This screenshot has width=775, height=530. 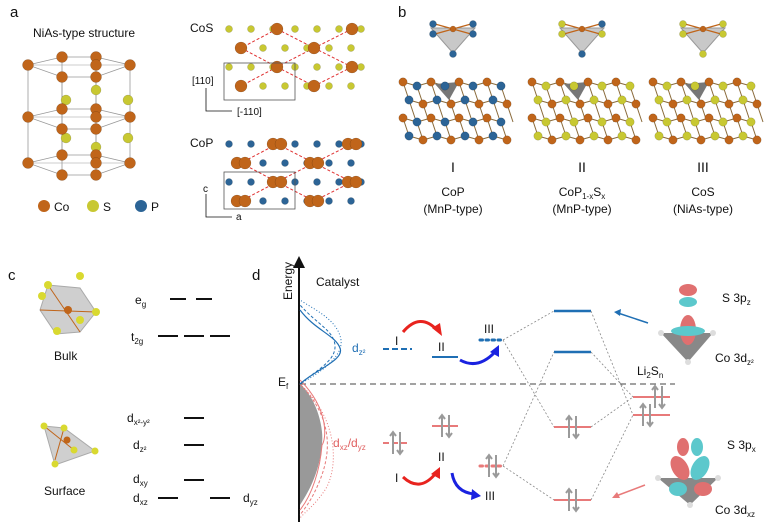 I want to click on stage-I-upper: I, so click(x=396, y=341).